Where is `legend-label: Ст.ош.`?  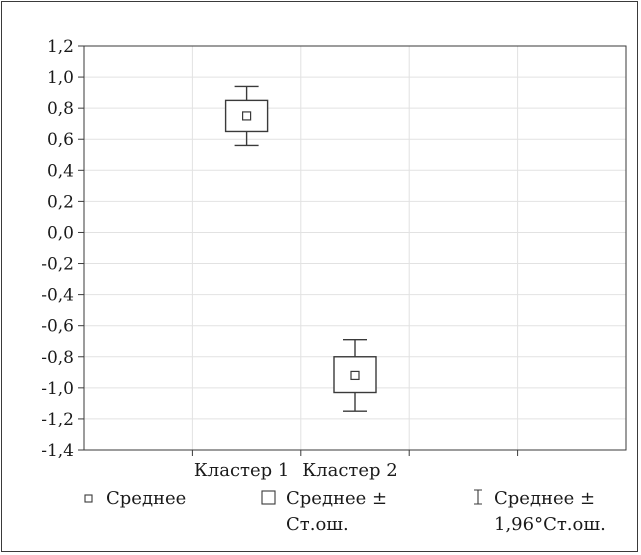 legend-label: Ст.ош. is located at coordinates (317, 524).